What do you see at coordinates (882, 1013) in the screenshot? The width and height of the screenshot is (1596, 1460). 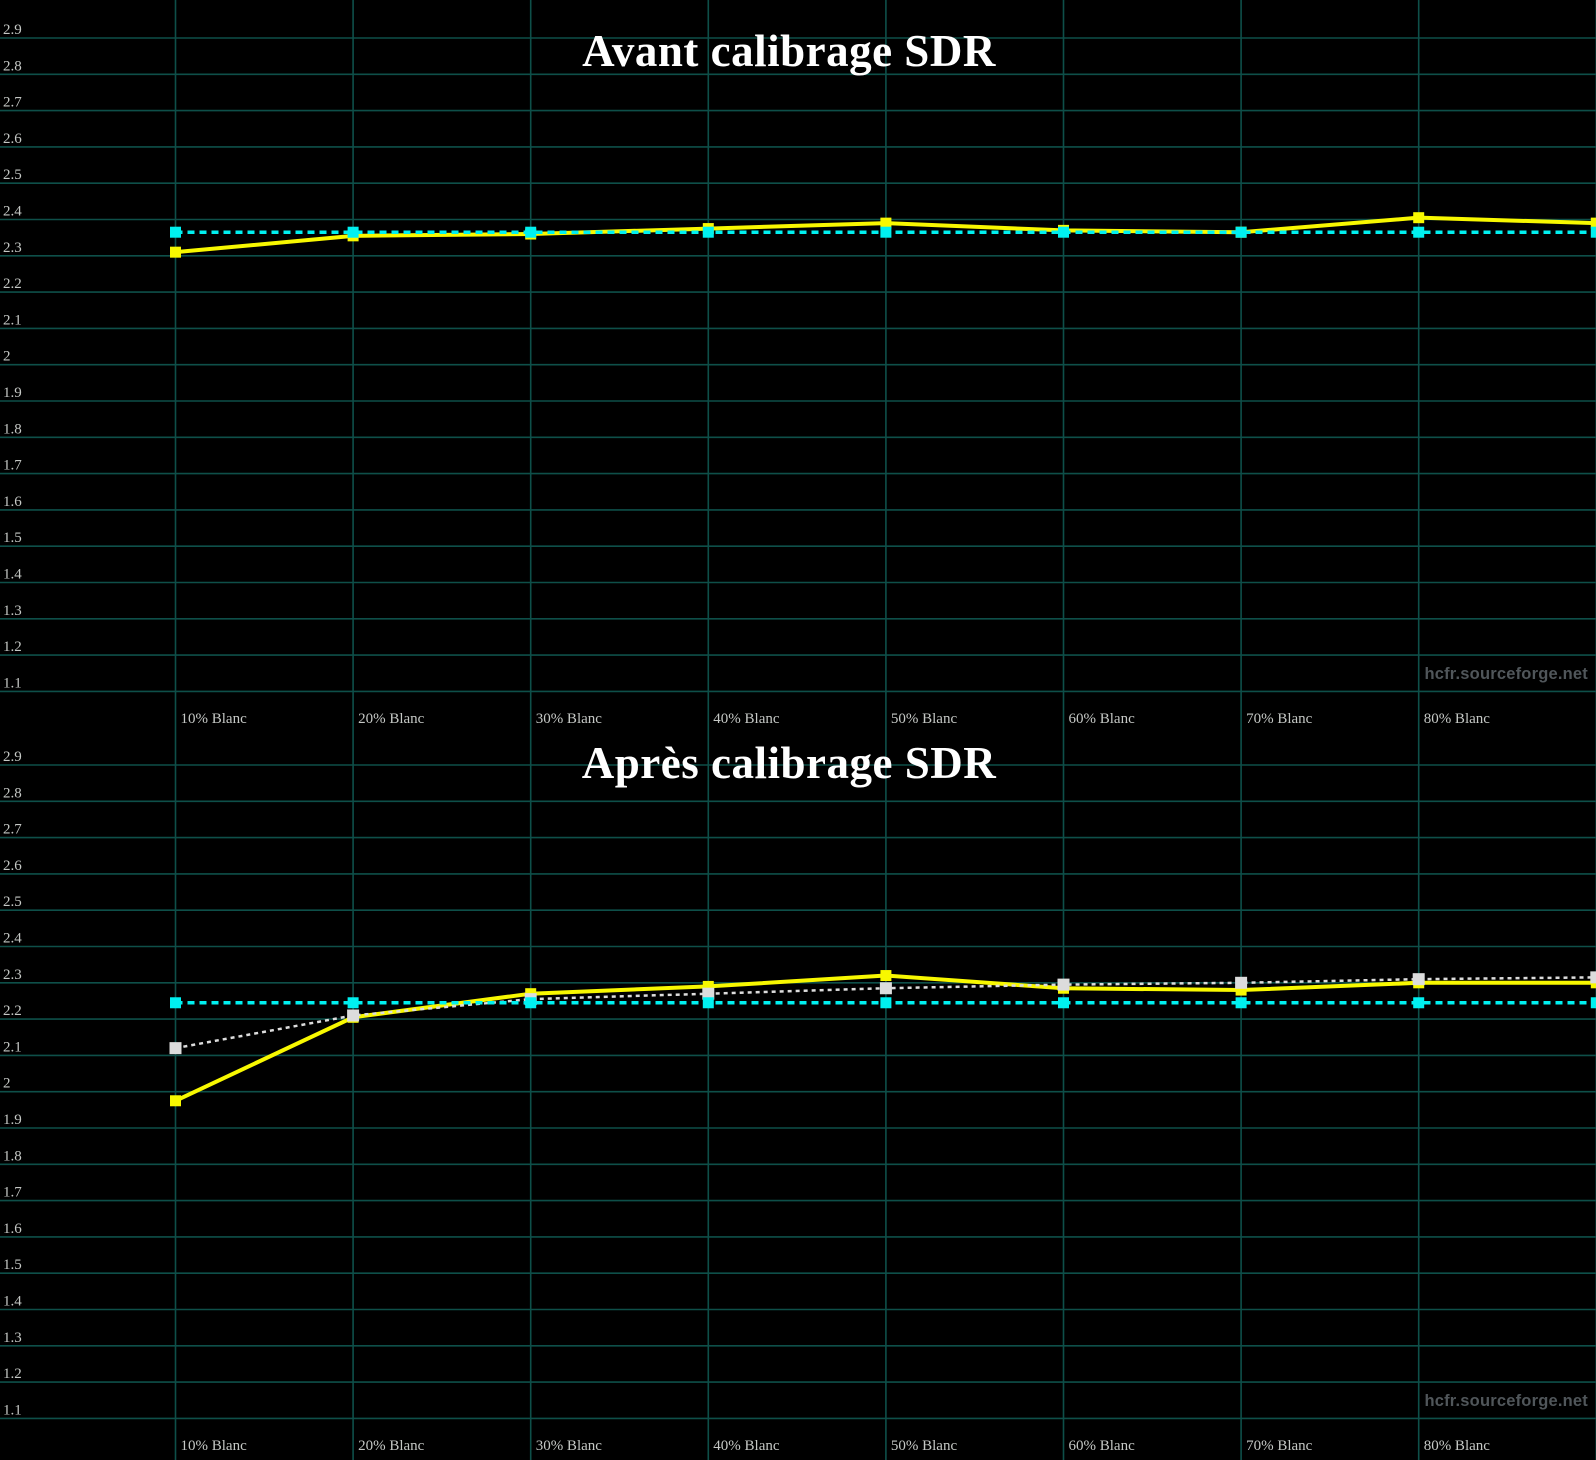 I see `series-average-gamma` at bounding box center [882, 1013].